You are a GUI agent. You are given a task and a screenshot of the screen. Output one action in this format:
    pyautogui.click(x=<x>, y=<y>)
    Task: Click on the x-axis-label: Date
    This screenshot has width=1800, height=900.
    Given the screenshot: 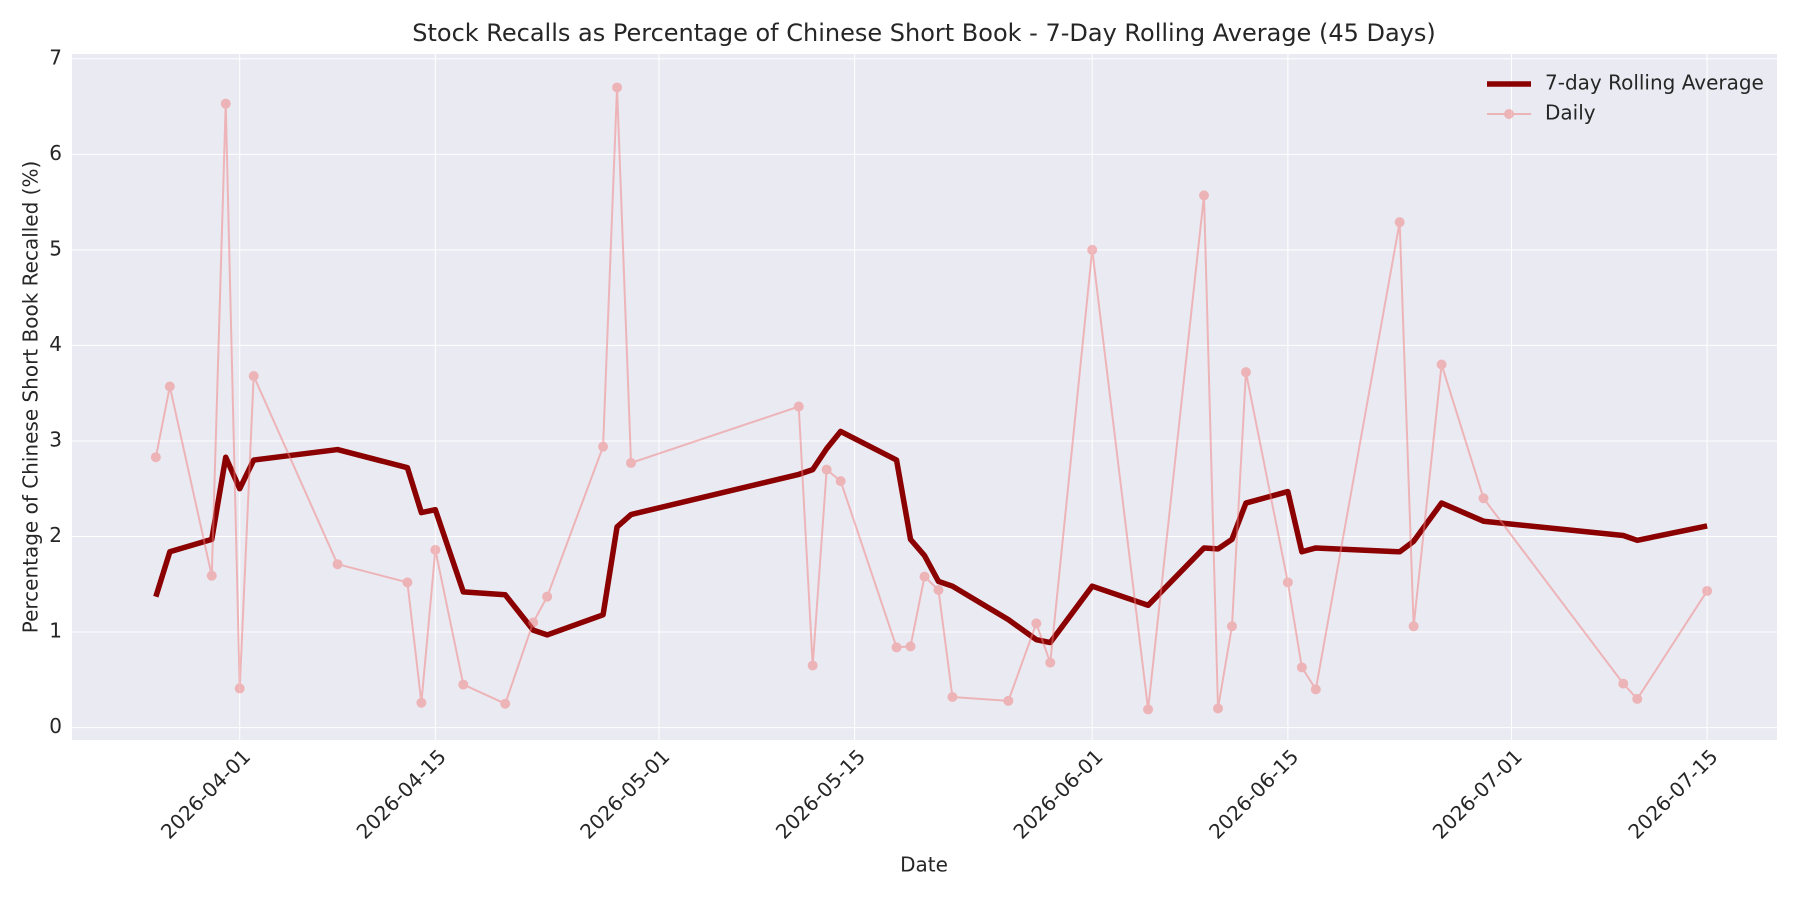 What is the action you would take?
    pyautogui.click(x=924, y=865)
    